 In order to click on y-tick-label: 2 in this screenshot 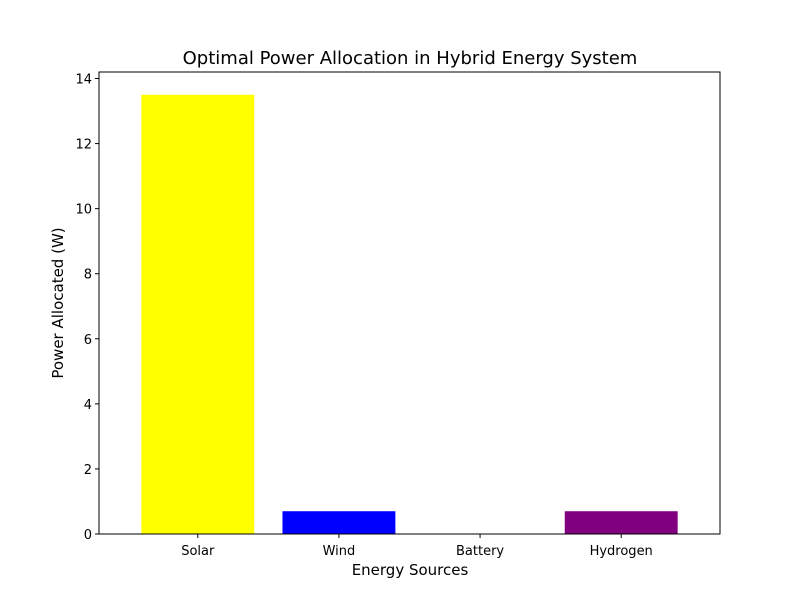, I will do `click(88, 470)`.